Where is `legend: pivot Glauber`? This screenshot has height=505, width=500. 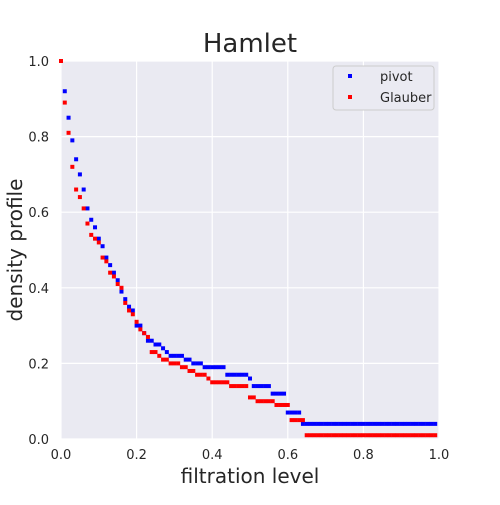 legend: pivot Glauber is located at coordinates (383, 88).